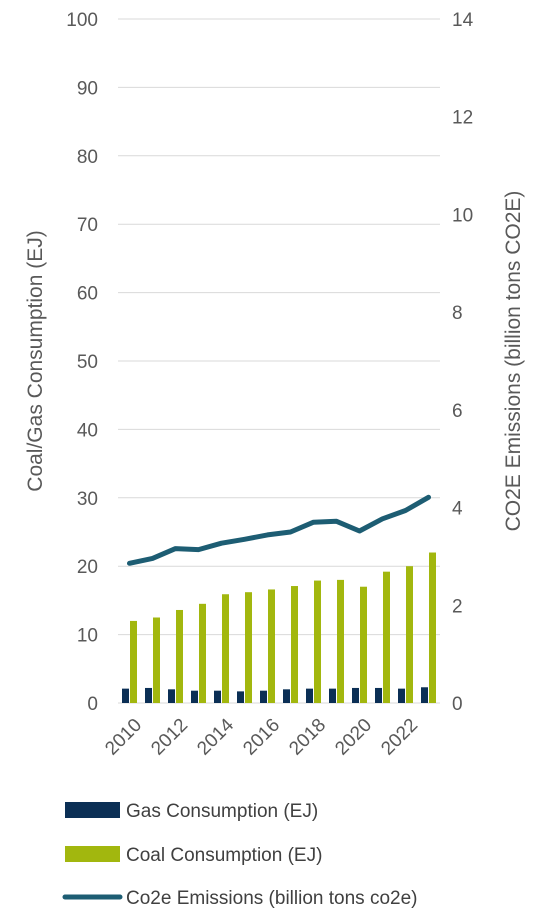 The width and height of the screenshot is (539, 910). Describe the element at coordinates (462, 118) in the screenshot. I see `y-right-tick-label: 12` at that location.